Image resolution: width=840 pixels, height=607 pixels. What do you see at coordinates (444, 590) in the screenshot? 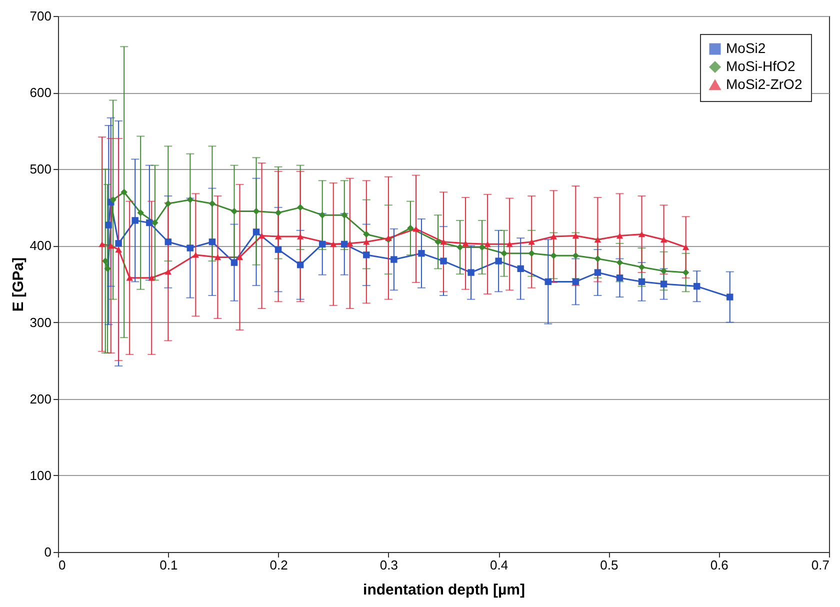
I see `x-axis-title: indentation depth [µm]` at bounding box center [444, 590].